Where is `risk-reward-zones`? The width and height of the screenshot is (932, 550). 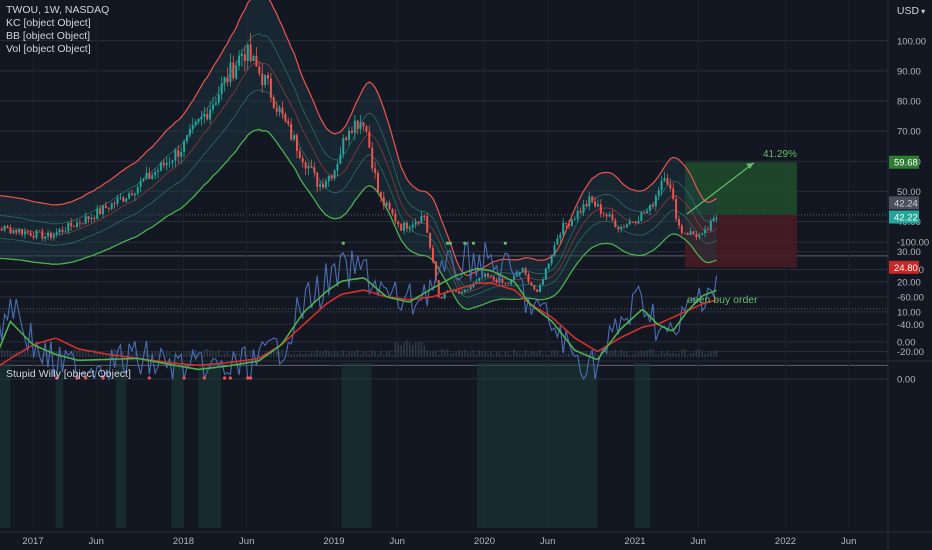 risk-reward-zones is located at coordinates (741, 215).